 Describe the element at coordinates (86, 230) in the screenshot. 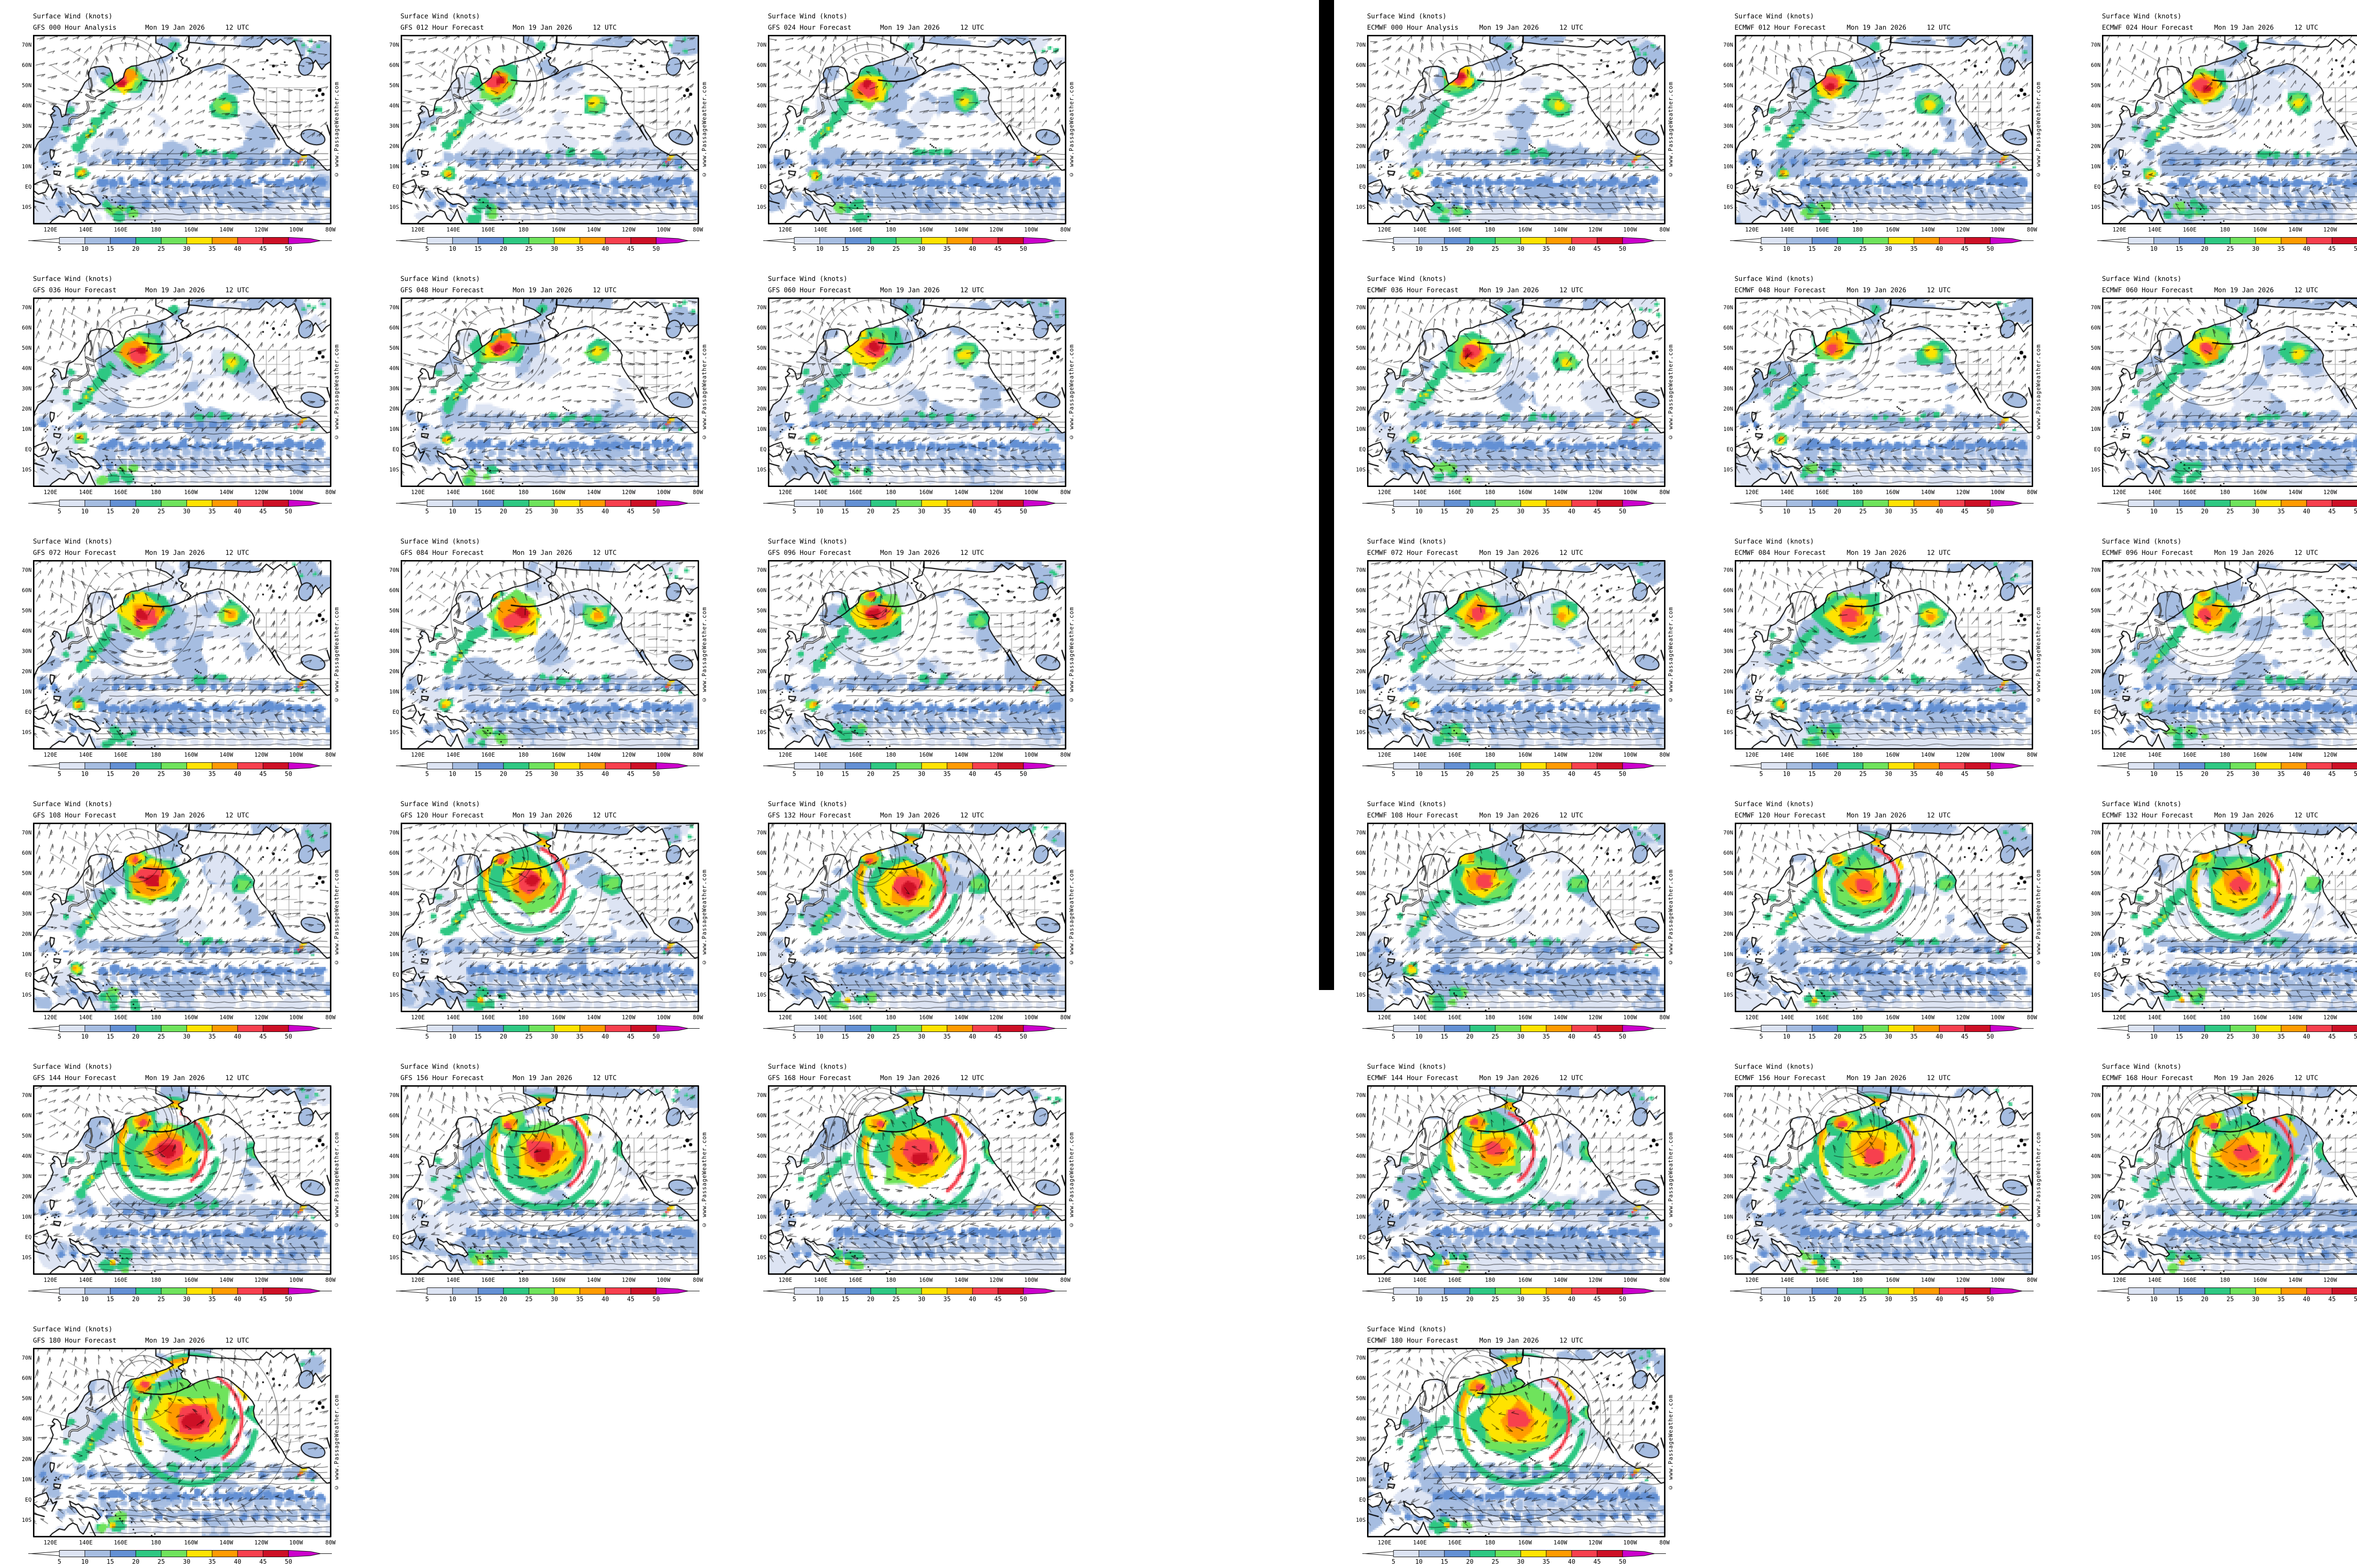

I see `lon-label: 140E` at that location.